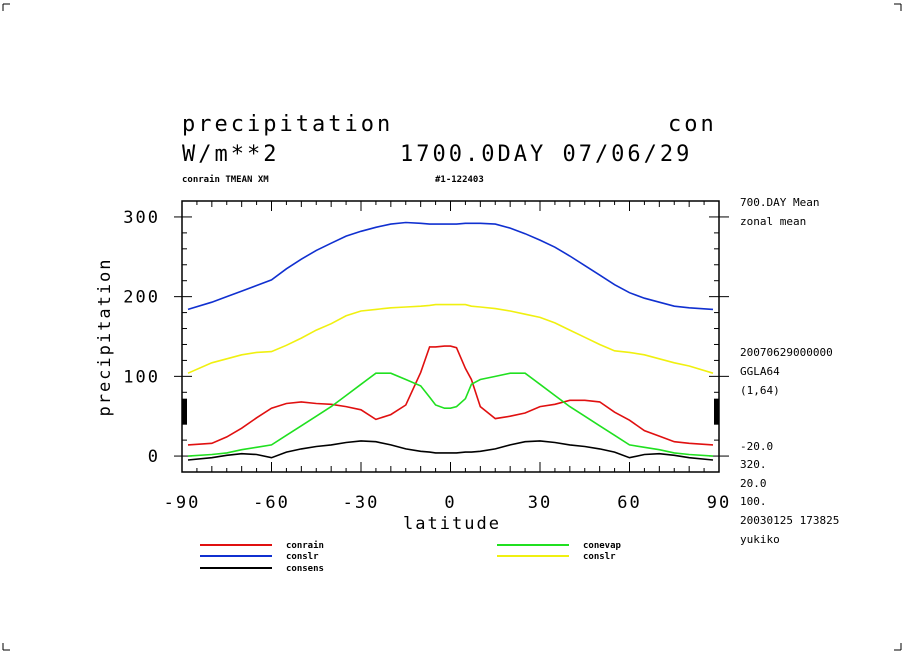 This screenshot has width=904, height=654. I want to click on info-grid: GGLA64, so click(760, 371).